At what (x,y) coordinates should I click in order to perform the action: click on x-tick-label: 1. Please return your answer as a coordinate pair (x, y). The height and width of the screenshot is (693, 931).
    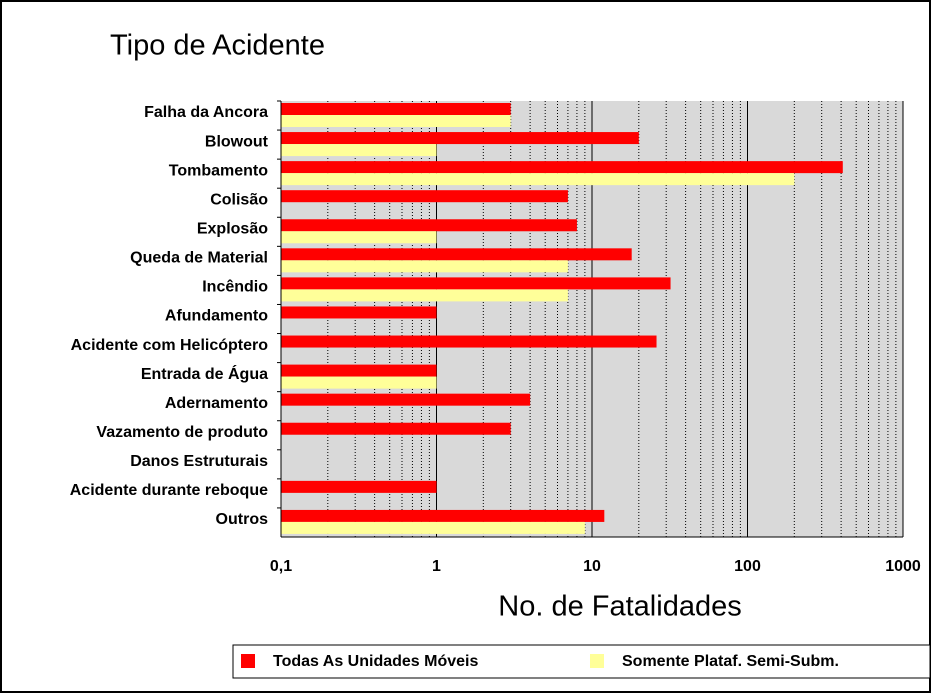
    Looking at the image, I should click on (436, 566).